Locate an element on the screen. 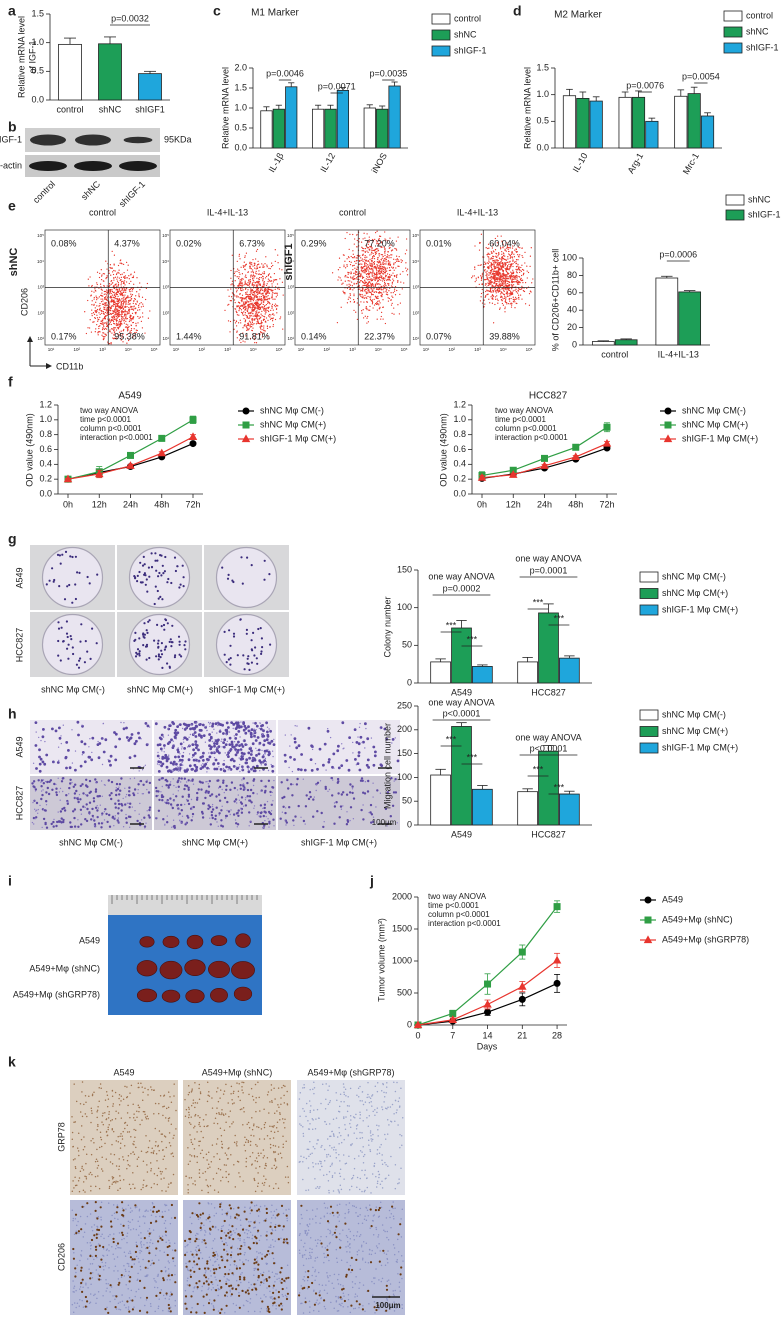 Image resolution: width=784 pixels, height=1329 pixels. y-tick-label: 0 is located at coordinates (409, 1024).